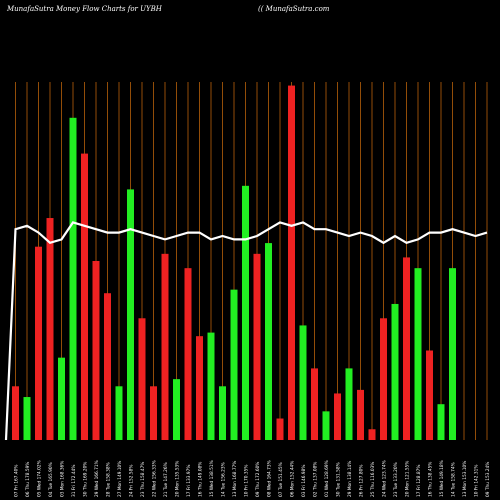 This screenshot has height=500, width=500. I want to click on x-tick-label: 16 Thu 149.08%, so click(201, 479).